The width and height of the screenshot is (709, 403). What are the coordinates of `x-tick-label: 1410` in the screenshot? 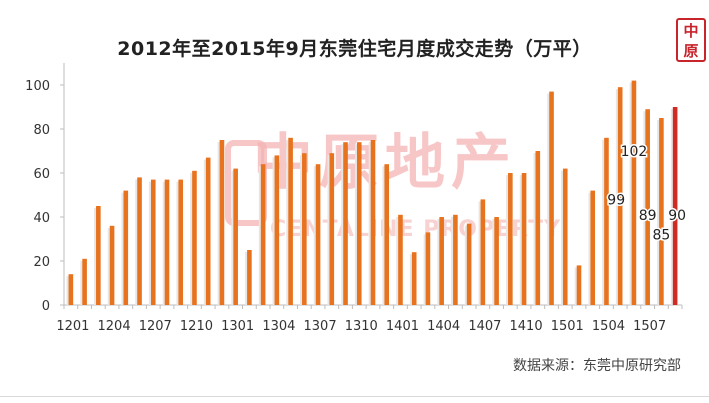 It's located at (526, 326).